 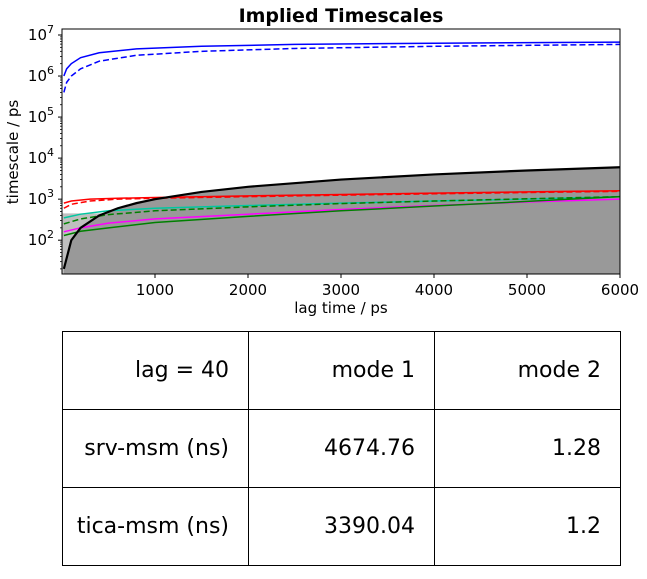 I want to click on y-tick-label: 10⁴, so click(x=41, y=156).